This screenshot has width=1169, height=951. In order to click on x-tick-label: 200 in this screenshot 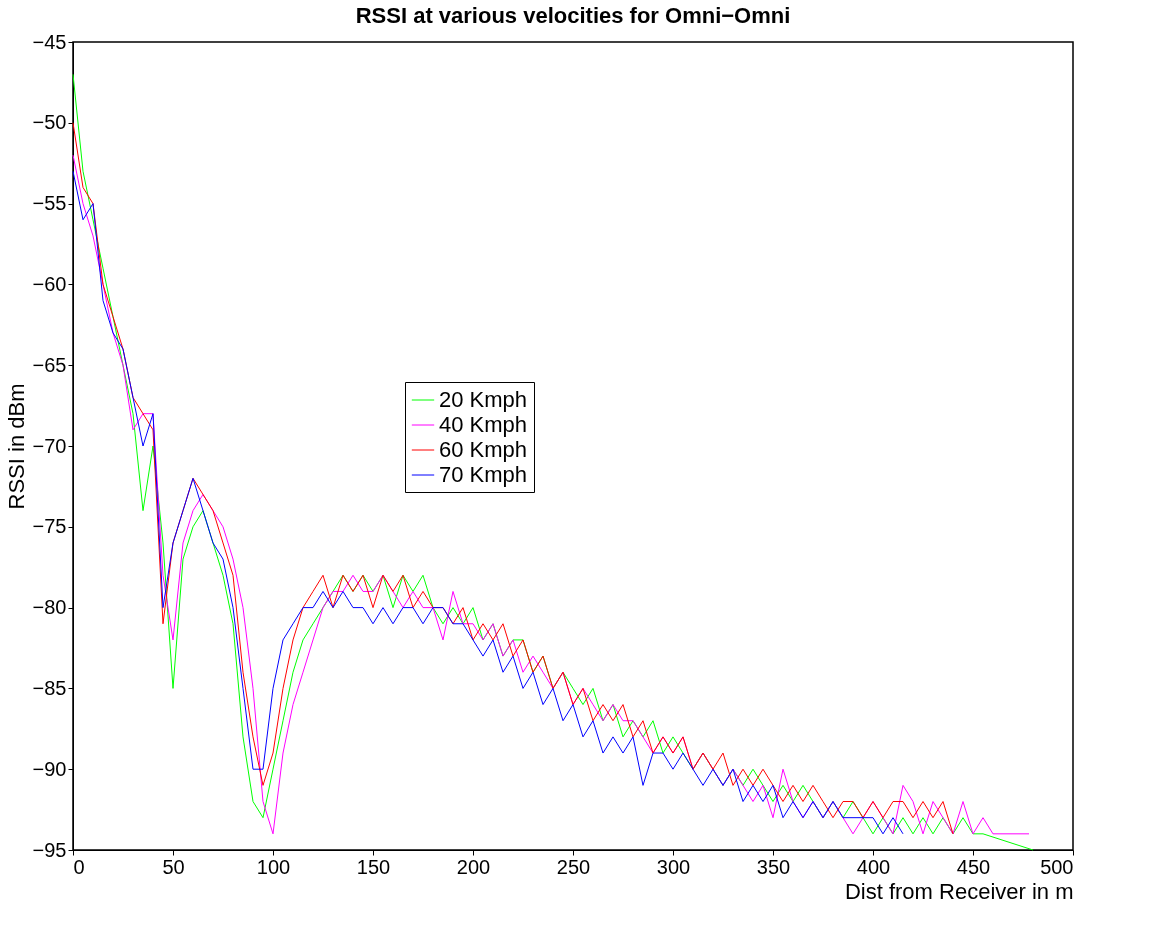, I will do `click(473, 866)`.